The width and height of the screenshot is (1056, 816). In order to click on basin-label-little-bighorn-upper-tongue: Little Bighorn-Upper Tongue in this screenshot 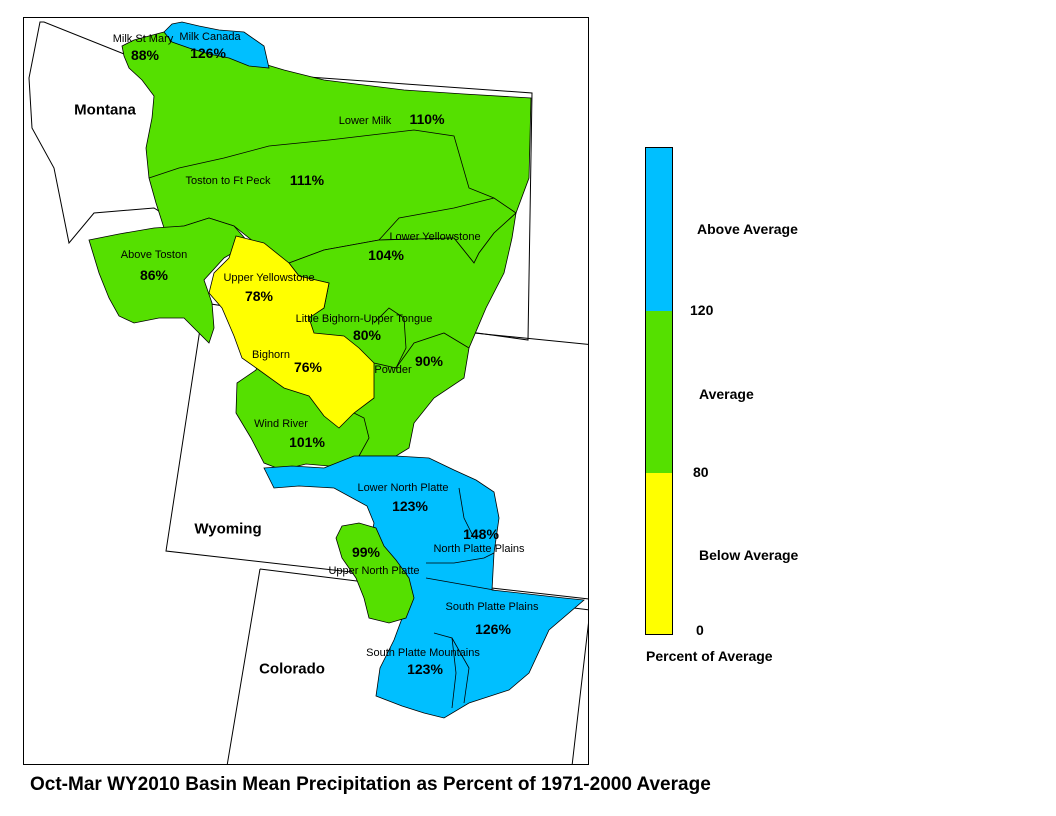, I will do `click(364, 319)`.